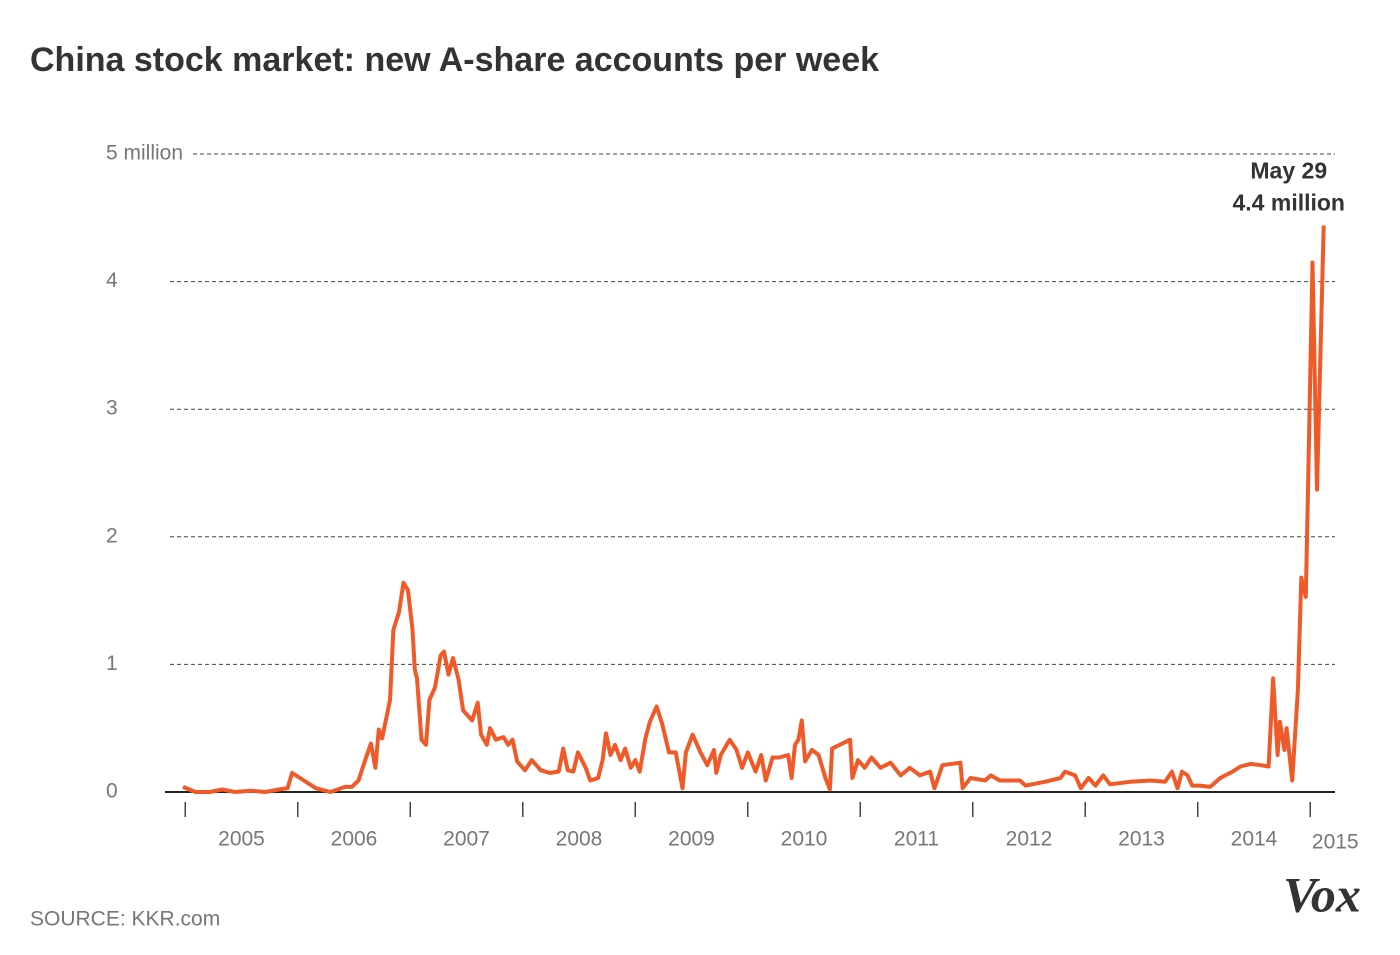 The image size is (1400, 955). I want to click on y-tick-label: 5 million, so click(144, 153).